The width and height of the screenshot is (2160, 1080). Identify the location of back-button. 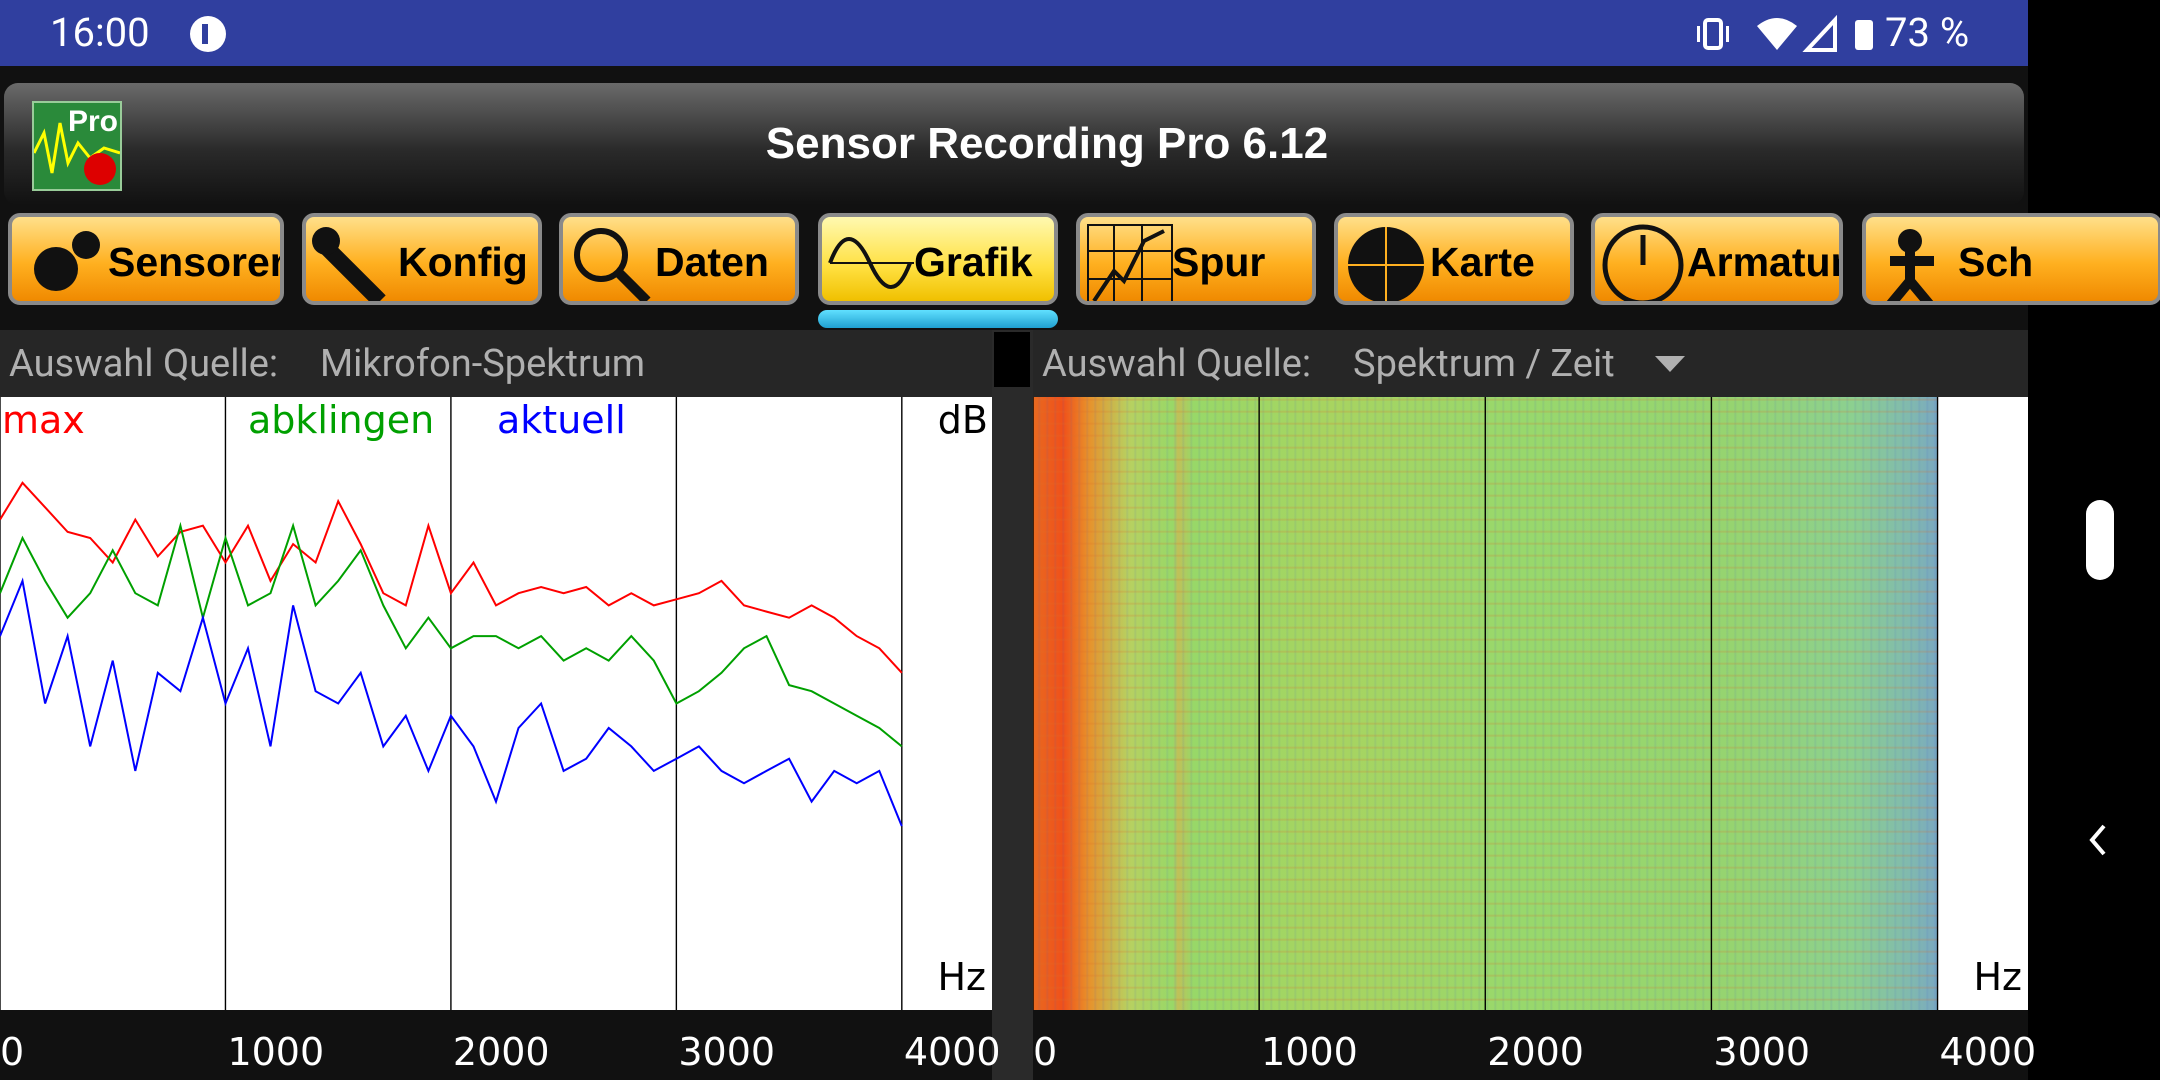
(2099, 840).